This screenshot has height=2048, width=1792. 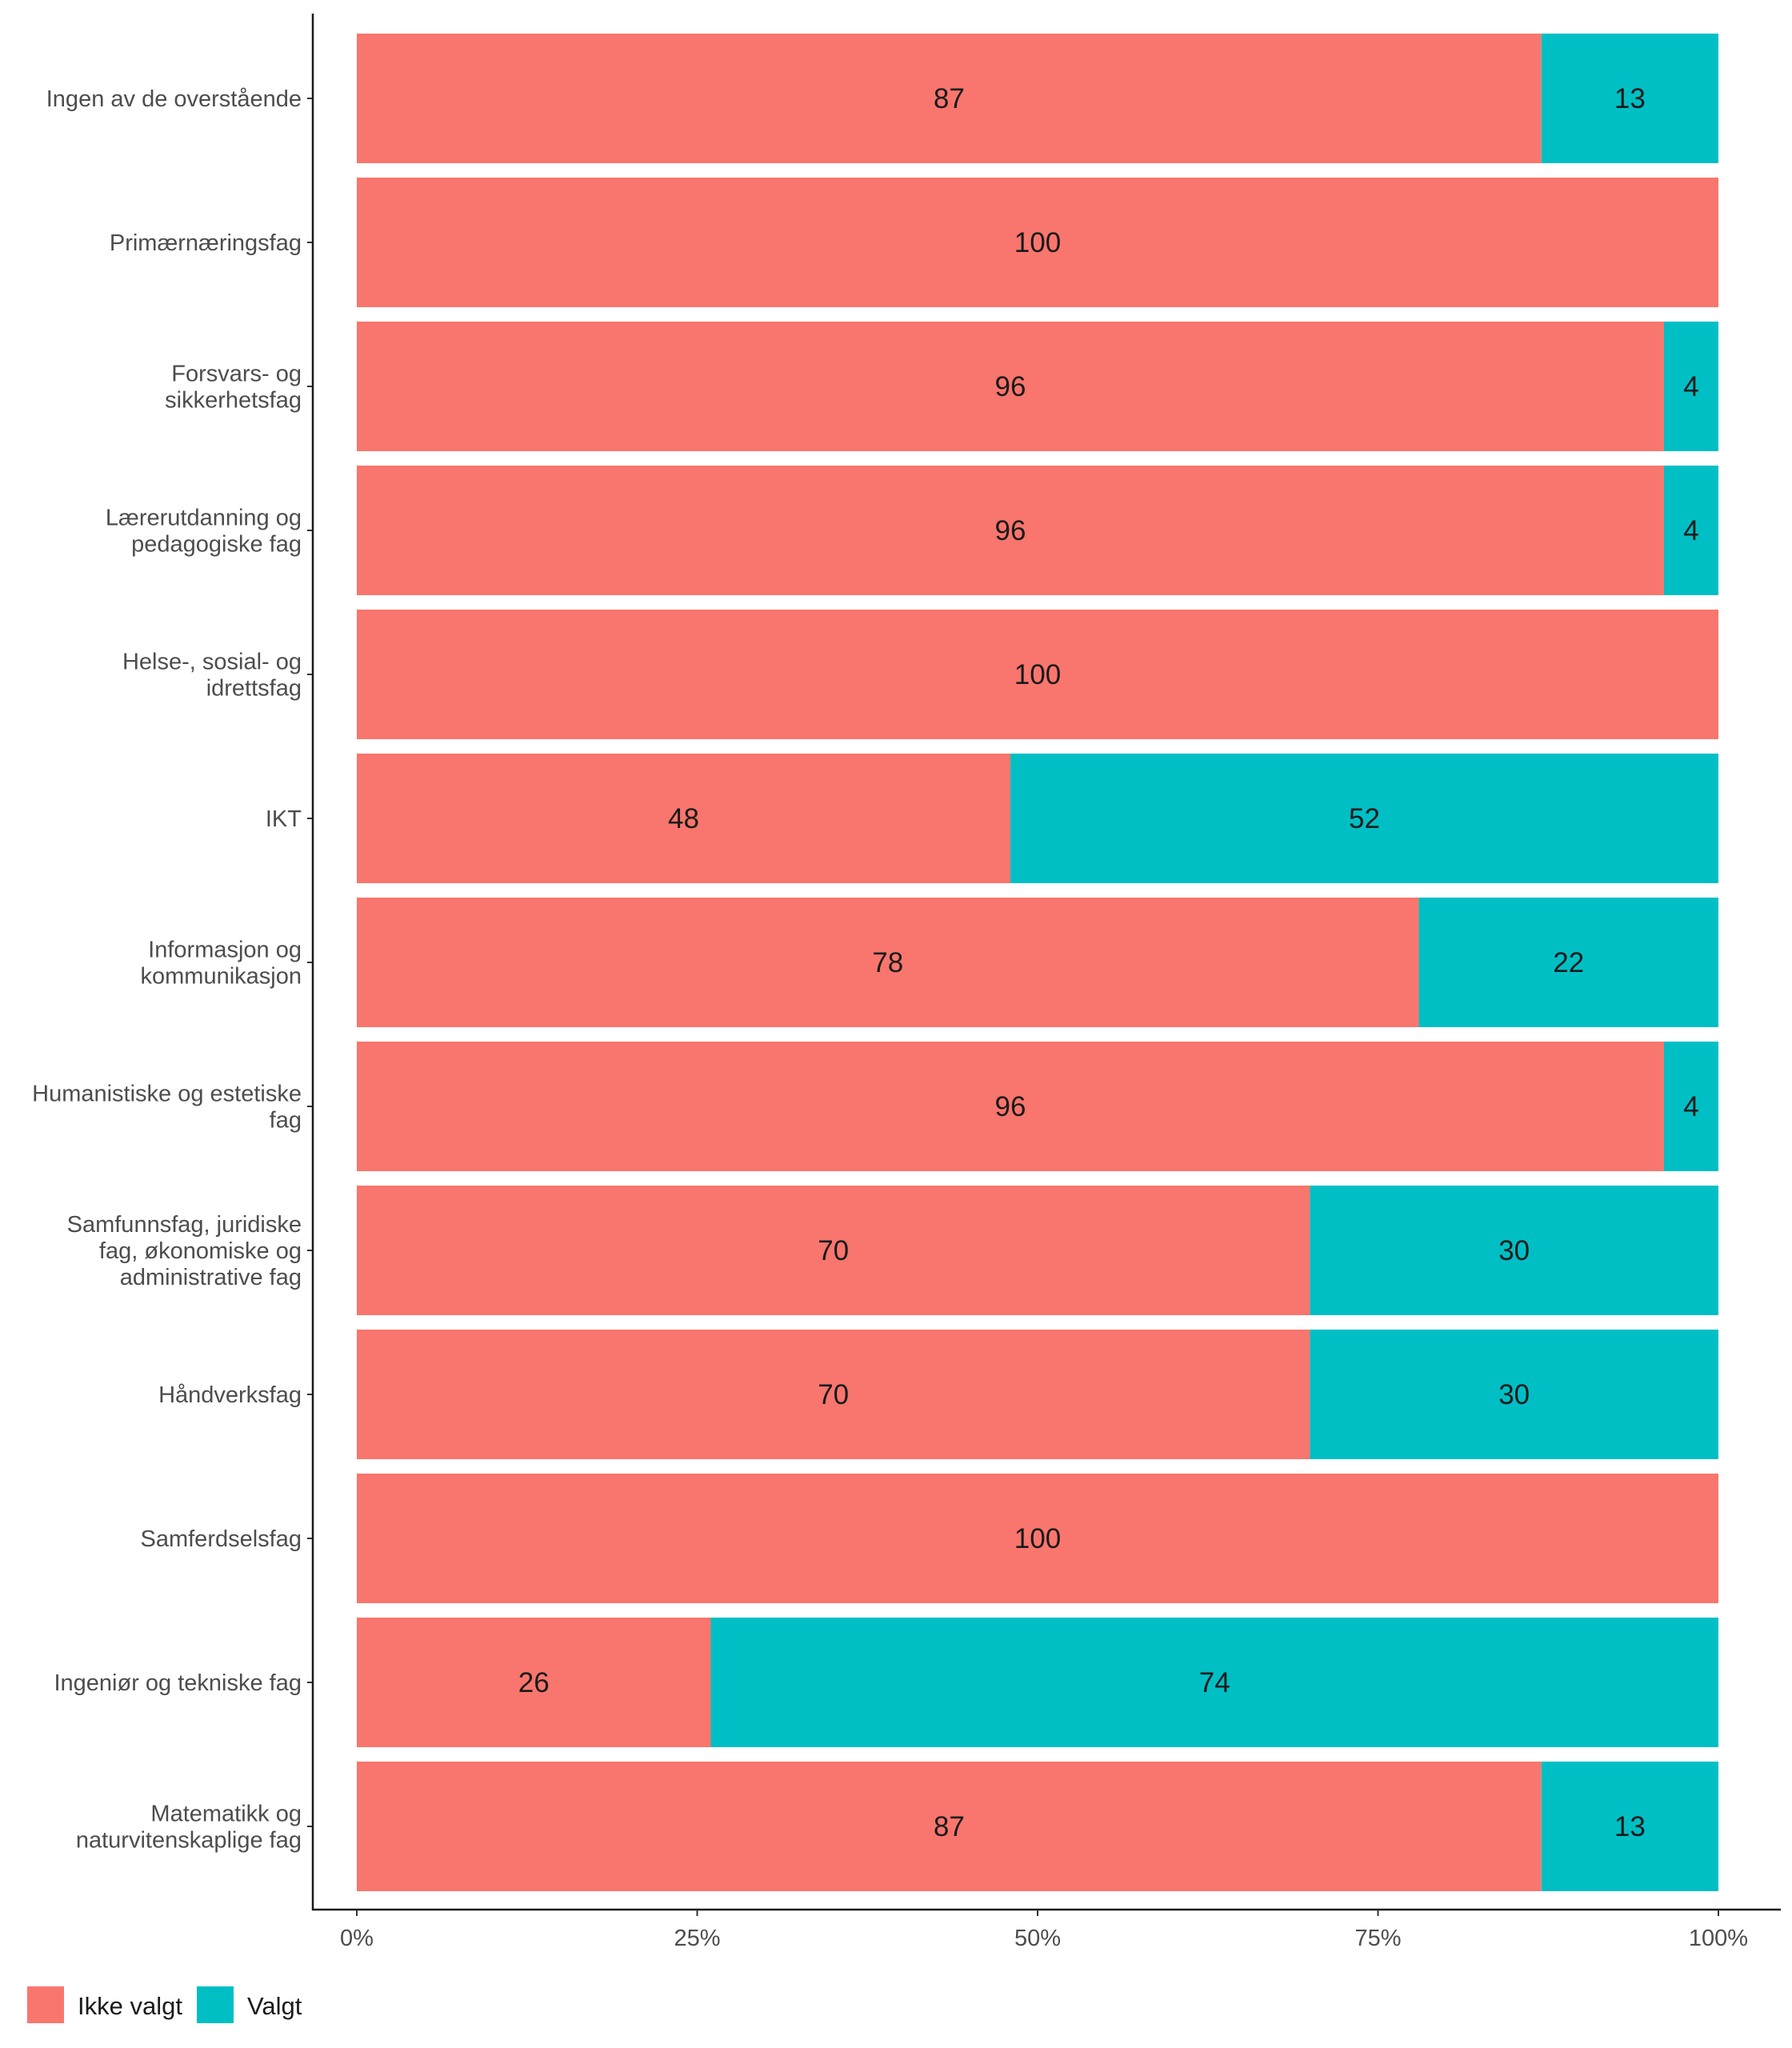 I want to click on legend-label: Ikke valgt, so click(x=130, y=2006).